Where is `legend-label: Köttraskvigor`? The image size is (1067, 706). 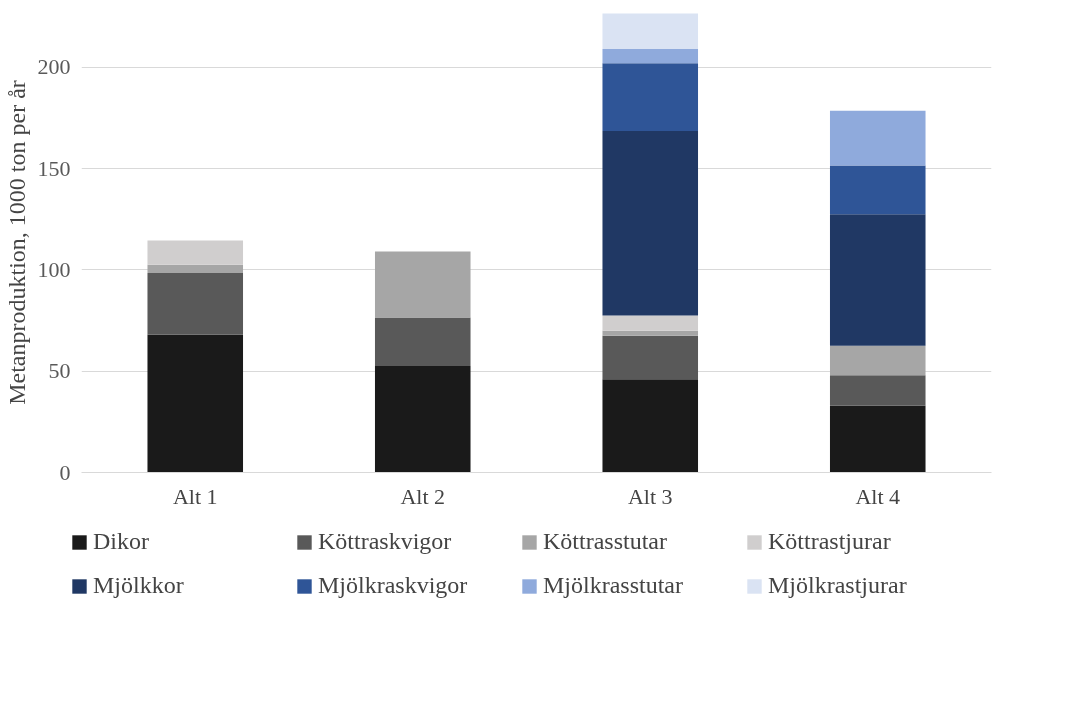 legend-label: Köttraskvigor is located at coordinates (385, 541).